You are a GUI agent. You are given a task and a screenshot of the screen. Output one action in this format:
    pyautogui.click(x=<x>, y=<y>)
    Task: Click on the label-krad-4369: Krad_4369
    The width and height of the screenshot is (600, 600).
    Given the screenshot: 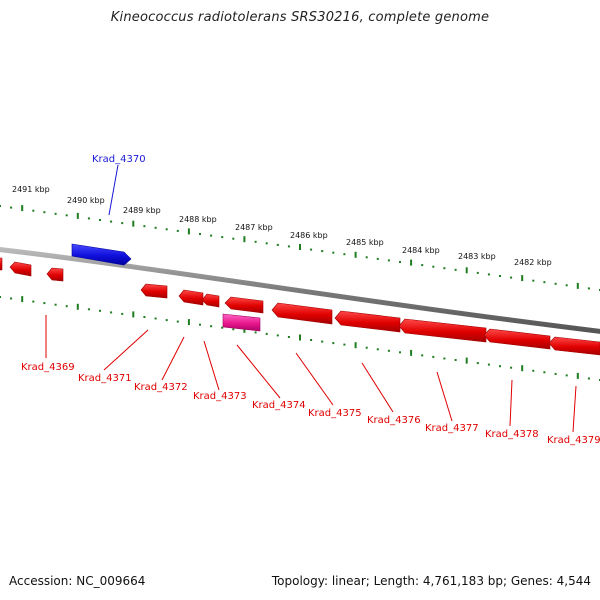 What is the action you would take?
    pyautogui.click(x=48, y=367)
    